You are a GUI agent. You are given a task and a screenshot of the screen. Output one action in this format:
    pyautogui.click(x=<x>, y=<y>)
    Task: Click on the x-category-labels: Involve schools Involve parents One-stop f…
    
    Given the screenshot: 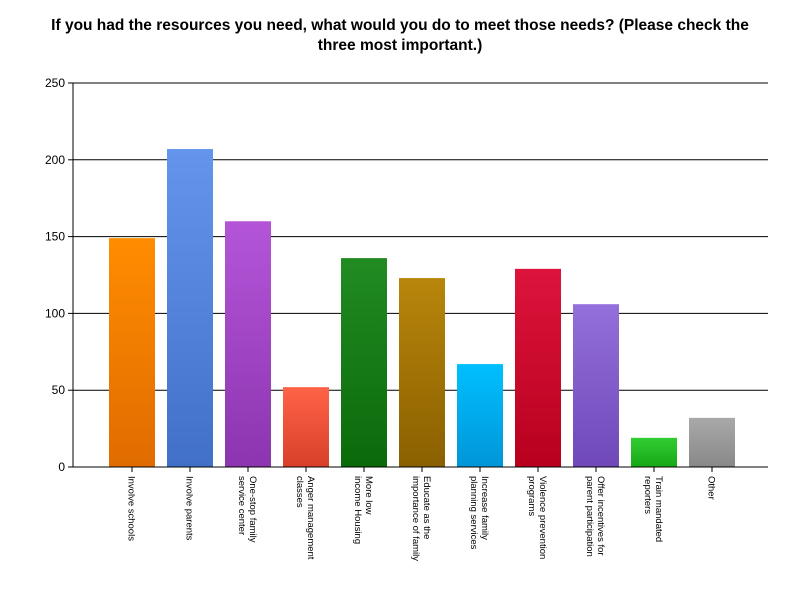 What is the action you would take?
    pyautogui.click(x=421, y=518)
    